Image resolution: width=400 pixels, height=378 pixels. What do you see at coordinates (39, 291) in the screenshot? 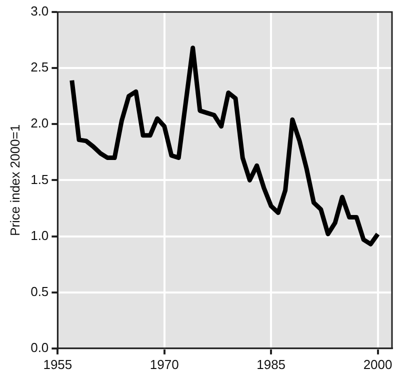
I see `y-tick-label: 0.5` at bounding box center [39, 291].